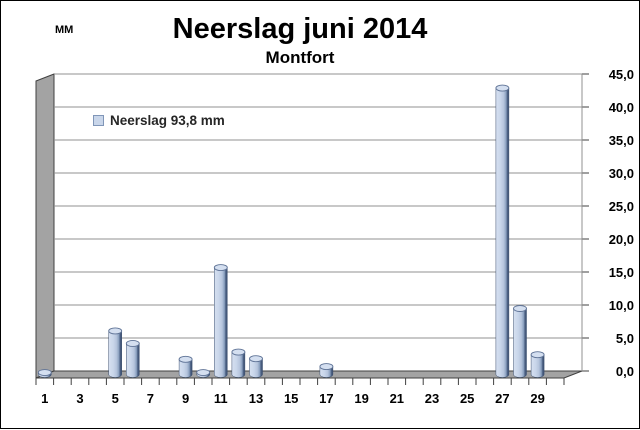 This screenshot has height=430, width=640. Describe the element at coordinates (621, 107) in the screenshot. I see `y-axis-label: 40,0` at that location.